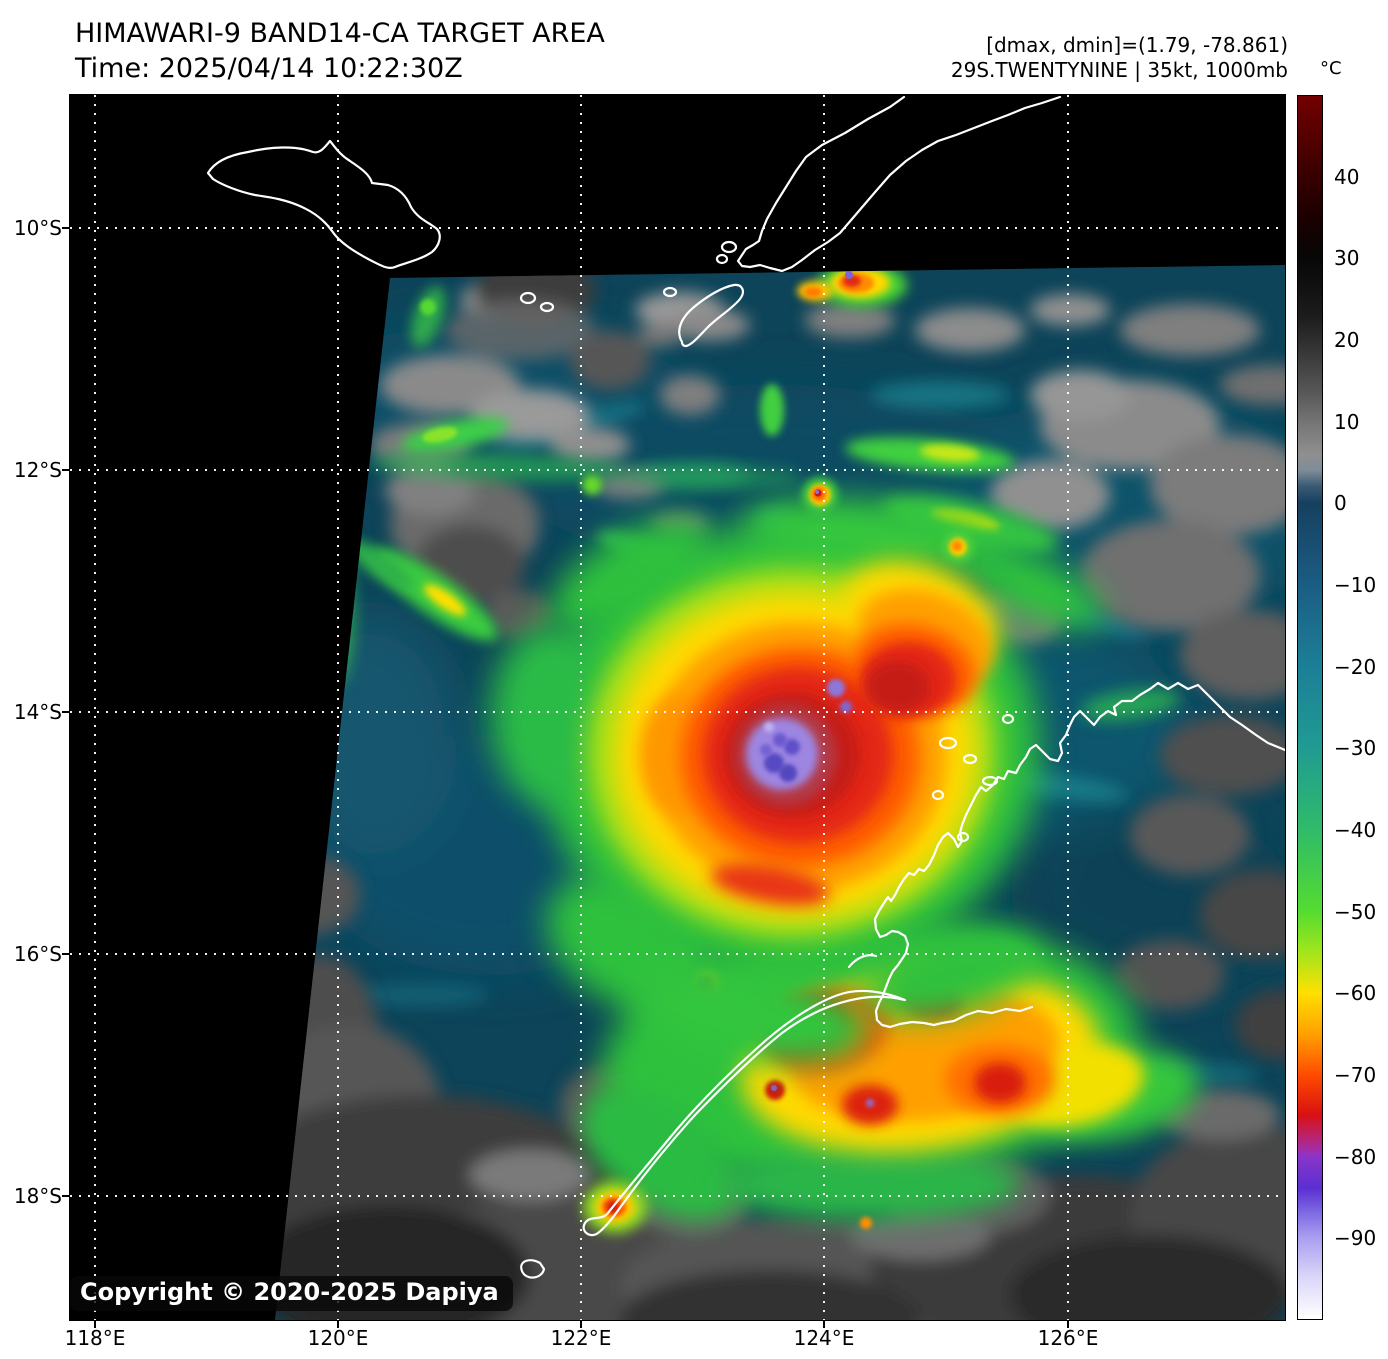 Image resolution: width=1388 pixels, height=1359 pixels. I want to click on isolated-convective-spots, so click(885, 414).